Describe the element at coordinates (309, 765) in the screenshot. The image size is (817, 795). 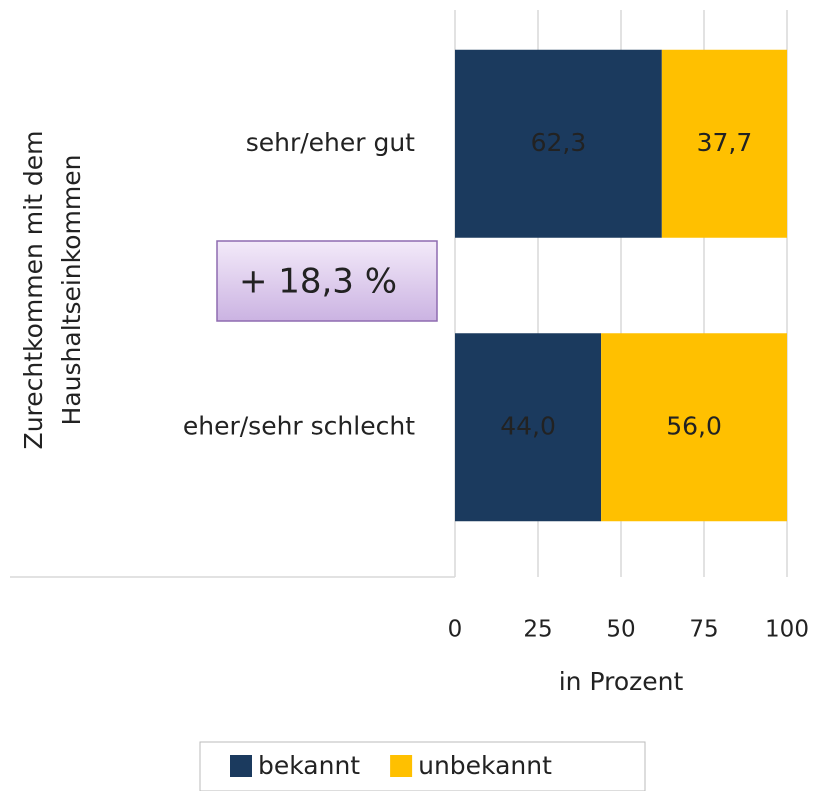
I see `legend-label: bekannt` at that location.